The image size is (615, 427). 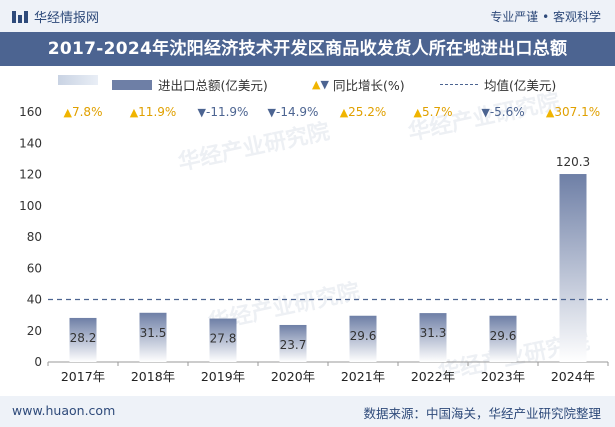 What do you see at coordinates (30, 143) in the screenshot?
I see `y-tick-label: 140` at bounding box center [30, 143].